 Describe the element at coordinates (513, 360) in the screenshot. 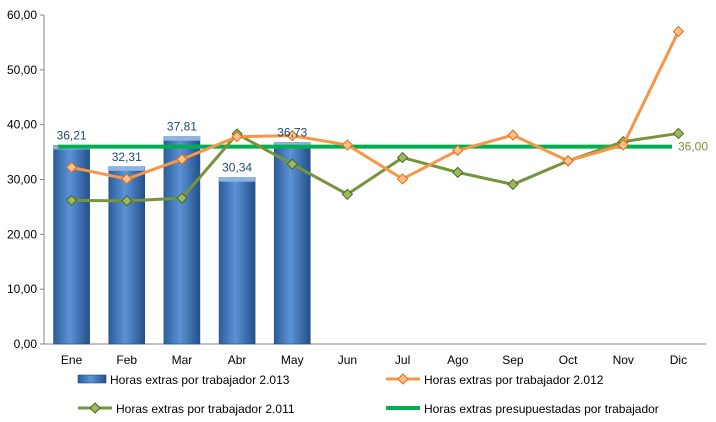

I see `x-tick-label: Sep` at that location.